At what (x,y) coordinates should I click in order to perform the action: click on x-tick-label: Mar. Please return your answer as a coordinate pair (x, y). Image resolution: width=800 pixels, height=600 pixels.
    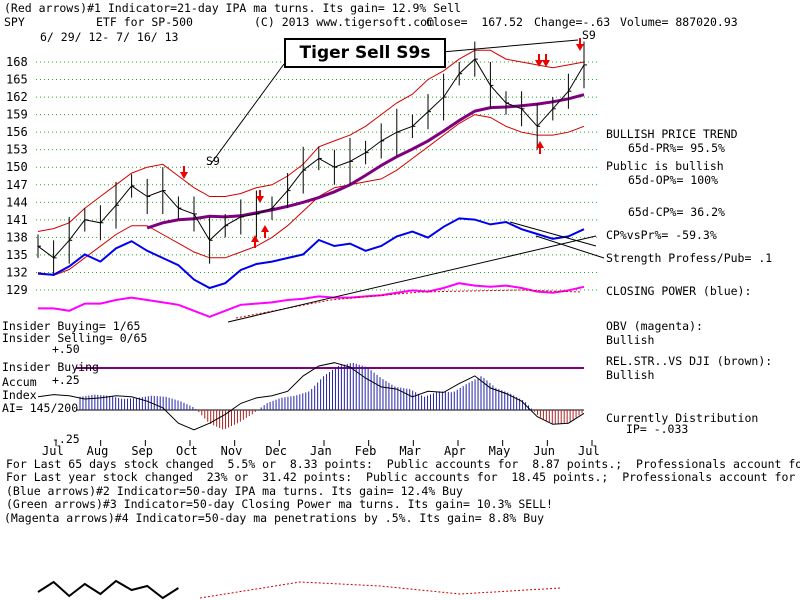
    Looking at the image, I should click on (410, 451).